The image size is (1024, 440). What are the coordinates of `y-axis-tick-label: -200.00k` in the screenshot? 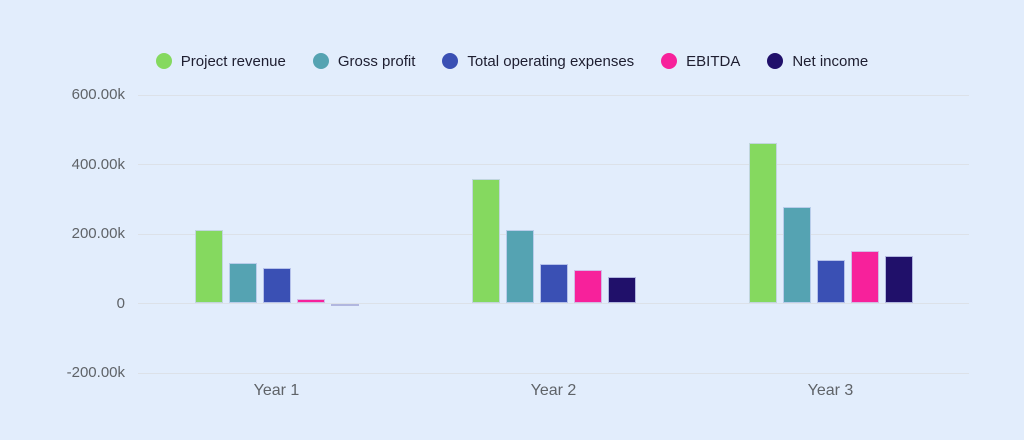 It's located at (95, 372).